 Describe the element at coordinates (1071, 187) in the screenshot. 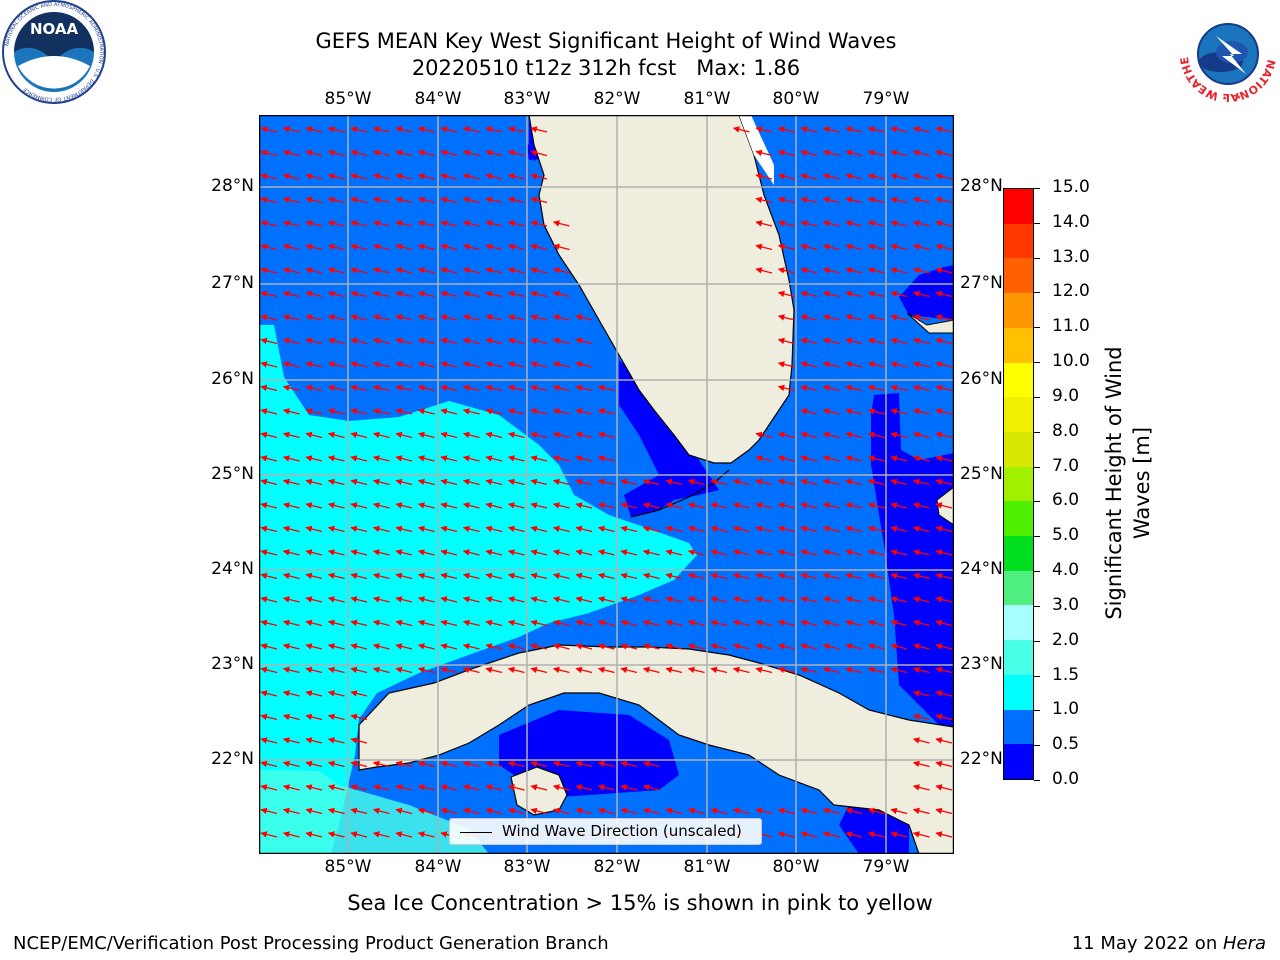

I see `colorbar-tick-label: 15.0` at that location.